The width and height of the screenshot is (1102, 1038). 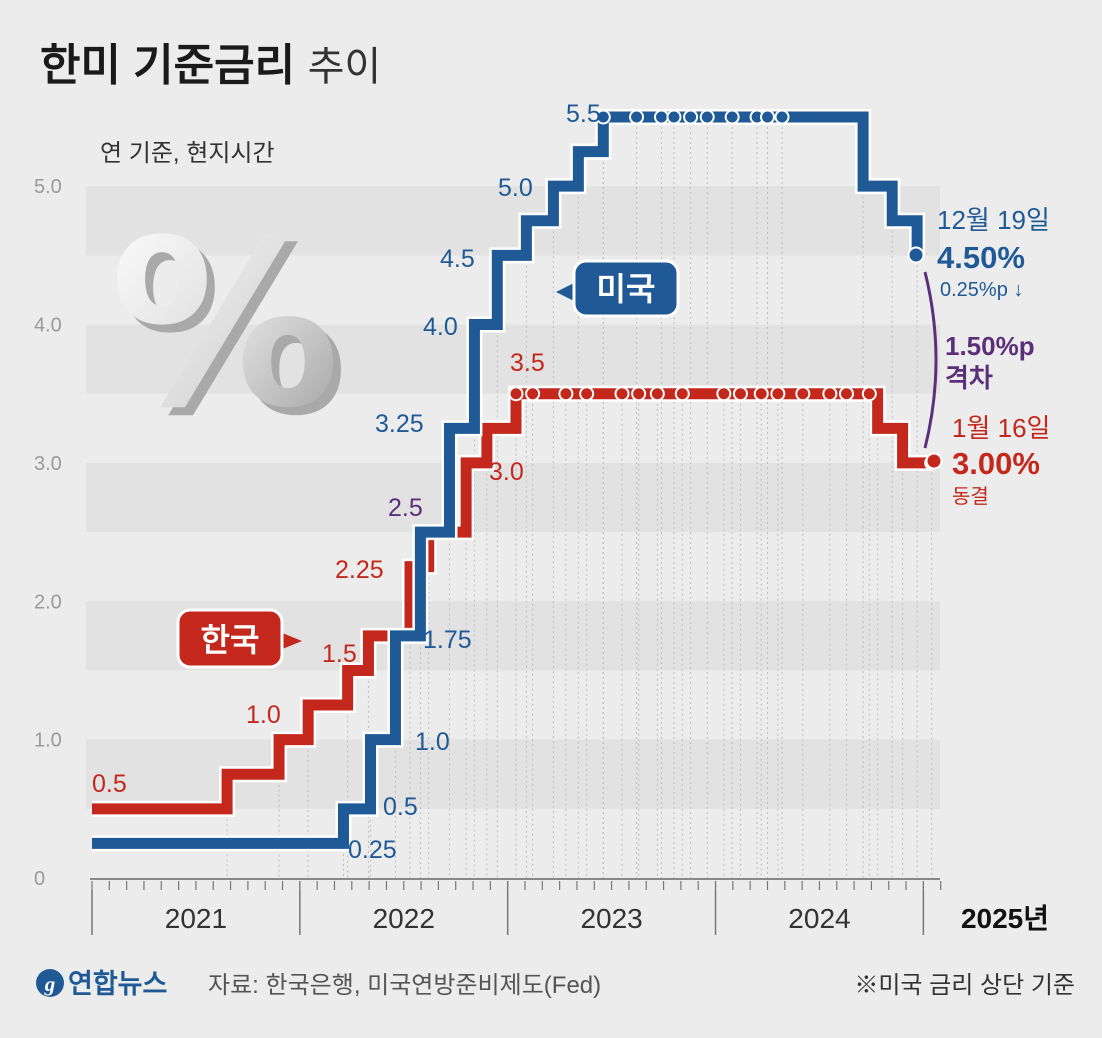 I want to click on us-callout: 미국, so click(x=618, y=288).